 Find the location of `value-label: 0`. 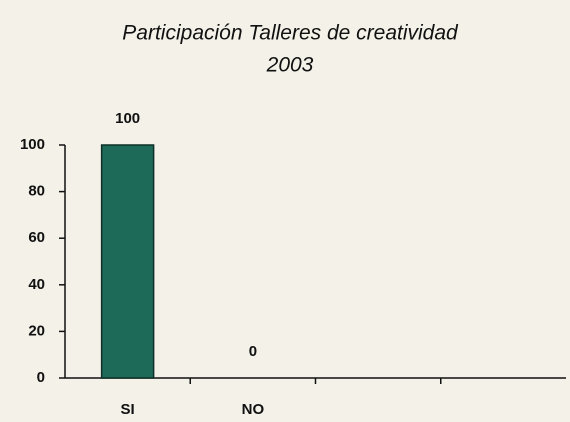

value-label: 0 is located at coordinates (253, 351).